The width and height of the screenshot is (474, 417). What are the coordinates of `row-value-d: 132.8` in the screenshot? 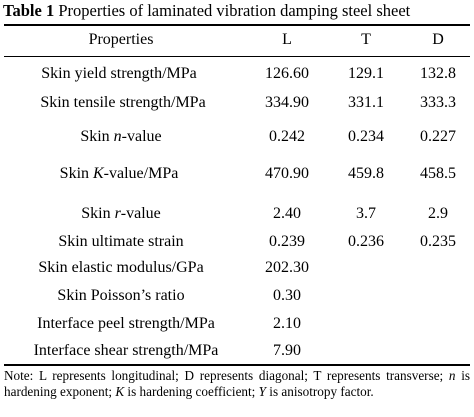 It's located at (438, 73).